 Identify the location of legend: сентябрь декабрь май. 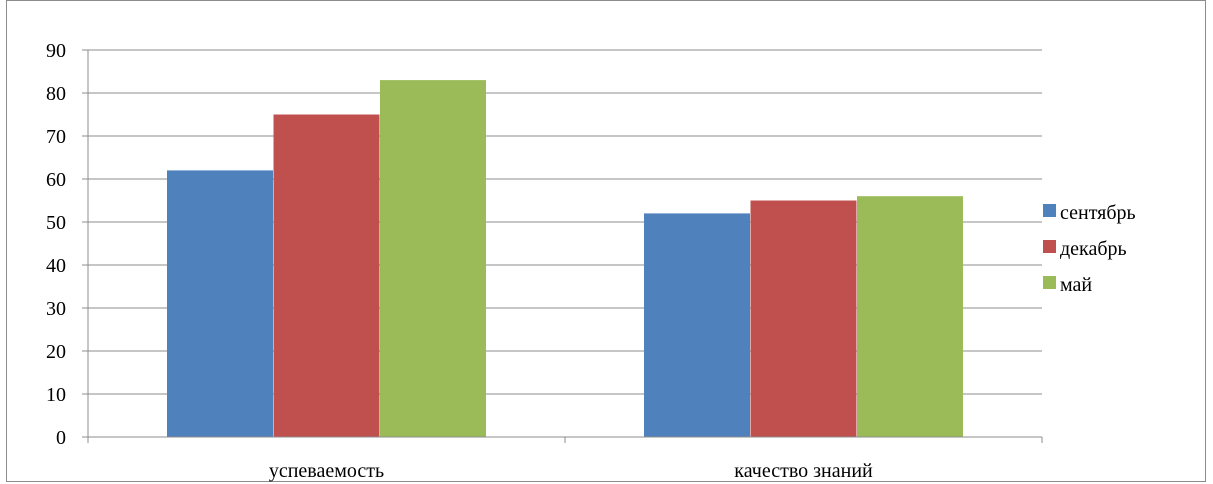
(1089, 249).